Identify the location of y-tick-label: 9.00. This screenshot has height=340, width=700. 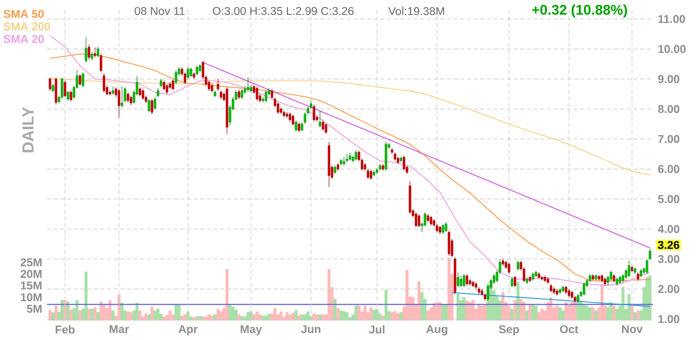
(669, 79).